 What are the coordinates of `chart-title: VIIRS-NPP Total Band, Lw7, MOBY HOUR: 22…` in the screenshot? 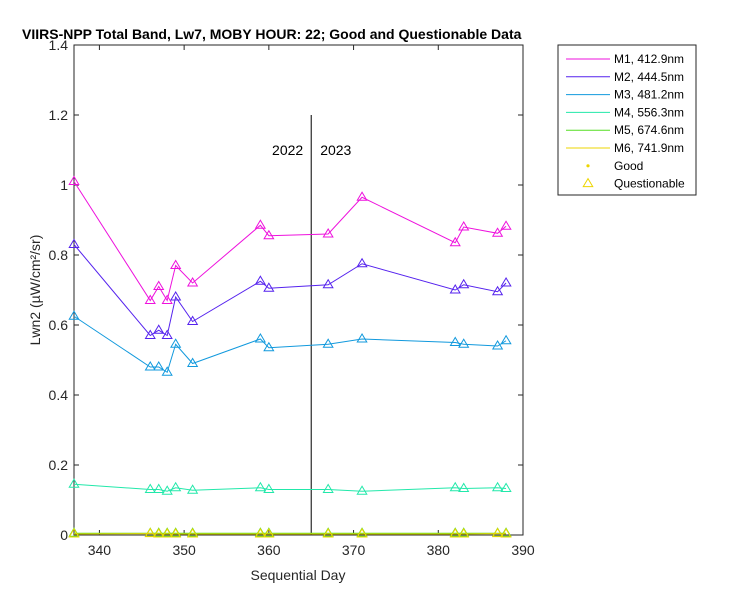 It's located at (272, 34).